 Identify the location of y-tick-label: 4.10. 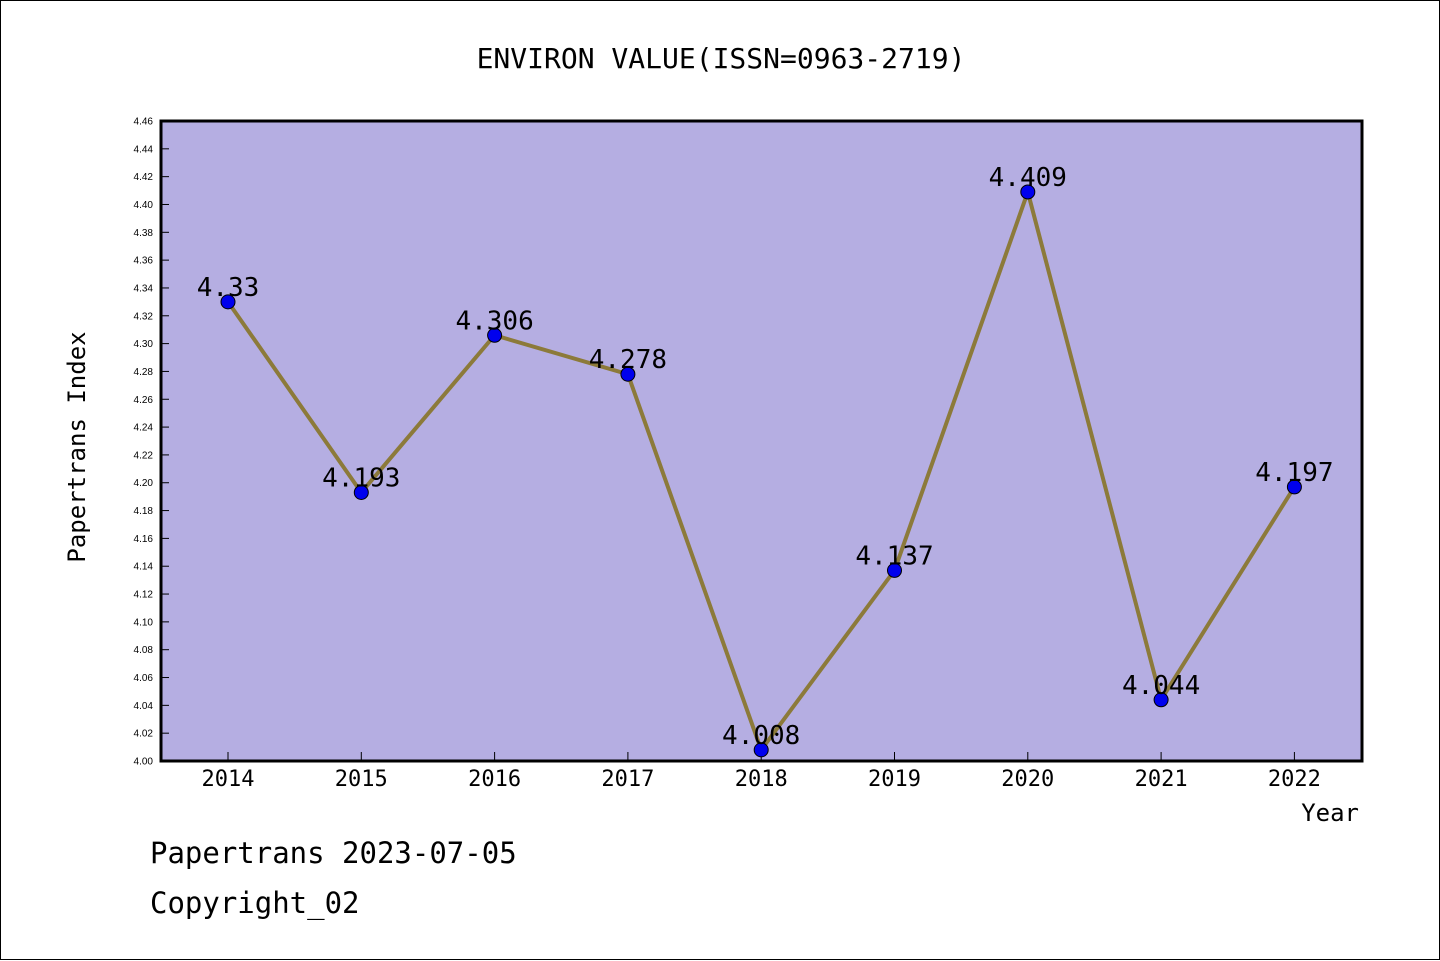
(144, 622).